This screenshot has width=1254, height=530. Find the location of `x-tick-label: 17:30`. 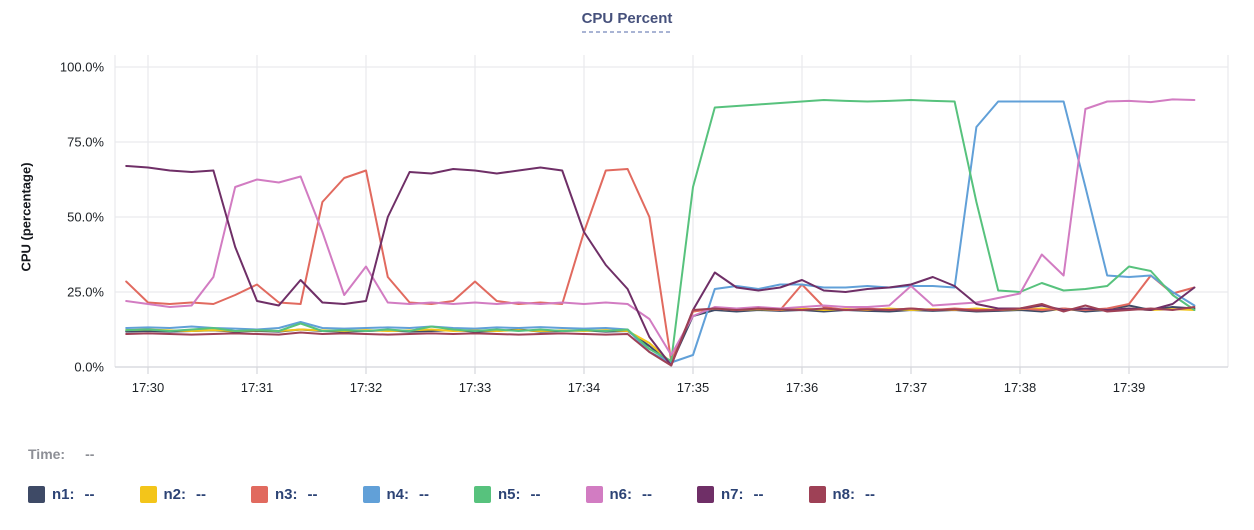

x-tick-label: 17:30 is located at coordinates (148, 387).